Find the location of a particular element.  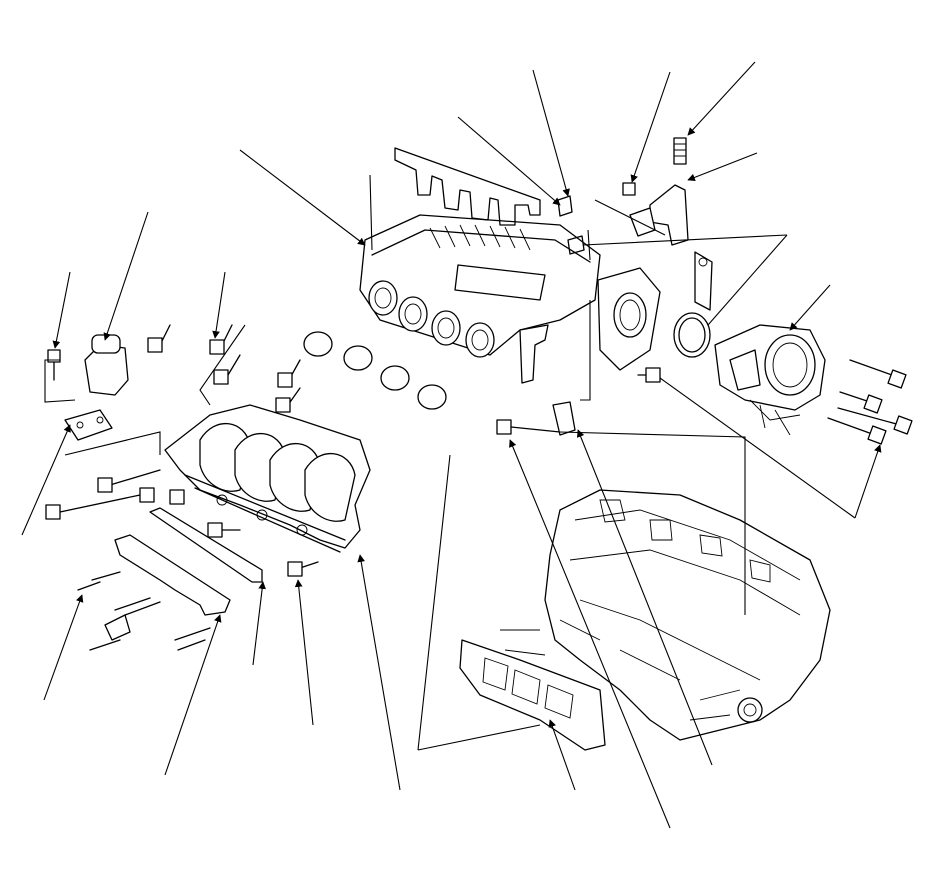

lower-intake-manifold is located at coordinates (267, 478).